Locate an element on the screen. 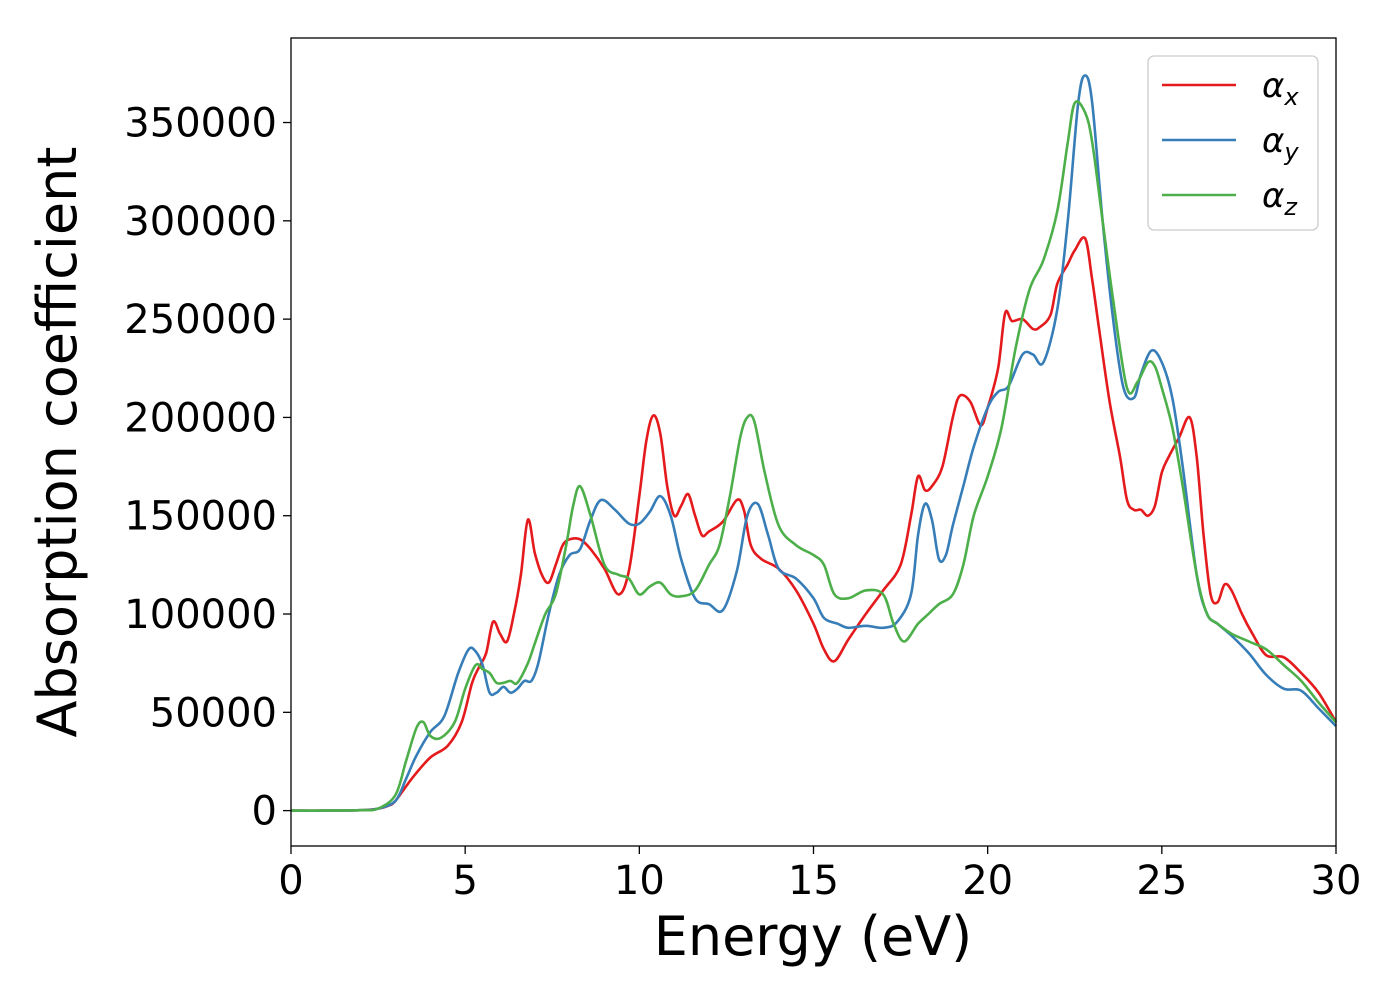 This screenshot has width=1400, height=1000. y-tick-label: 0 is located at coordinates (264, 812).